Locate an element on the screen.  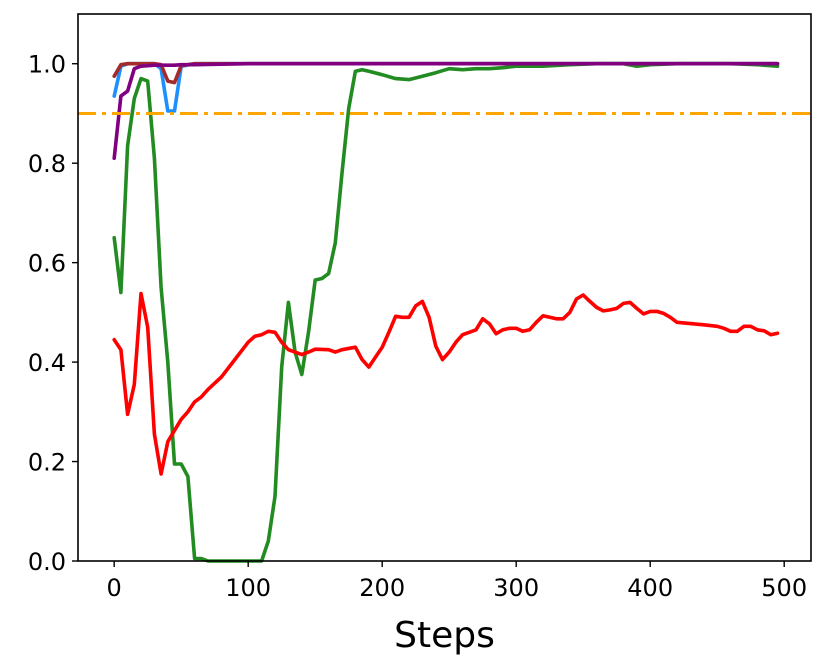
y-tick-label: 1.0 is located at coordinates (47, 65).